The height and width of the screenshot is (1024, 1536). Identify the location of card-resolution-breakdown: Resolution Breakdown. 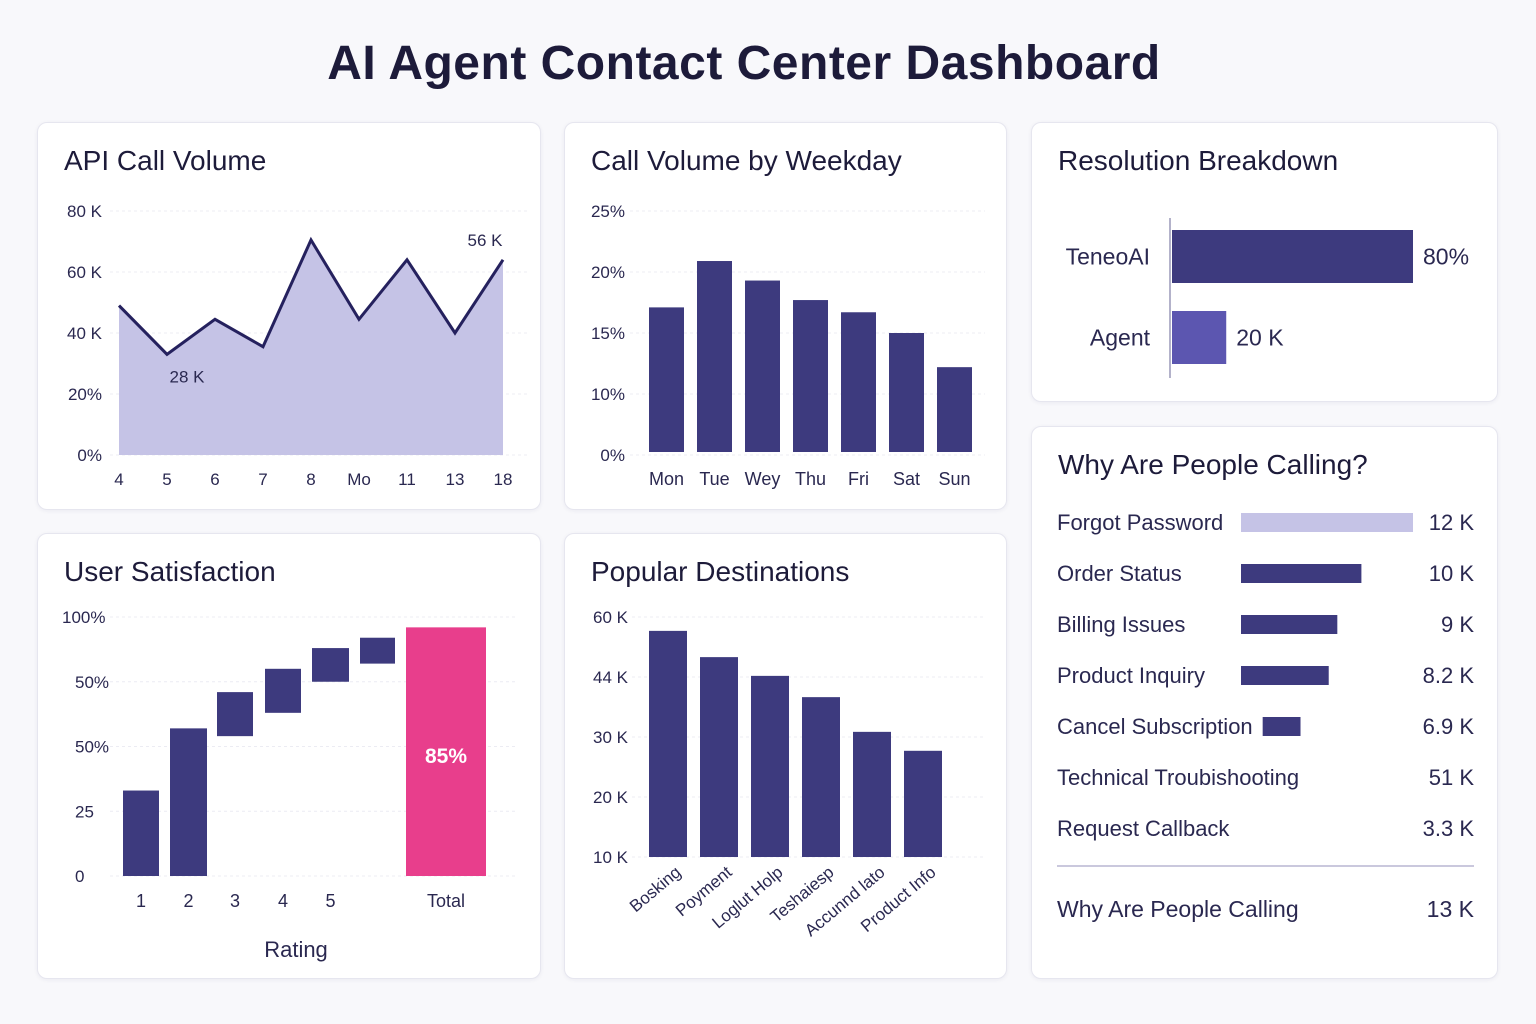
(1264, 262).